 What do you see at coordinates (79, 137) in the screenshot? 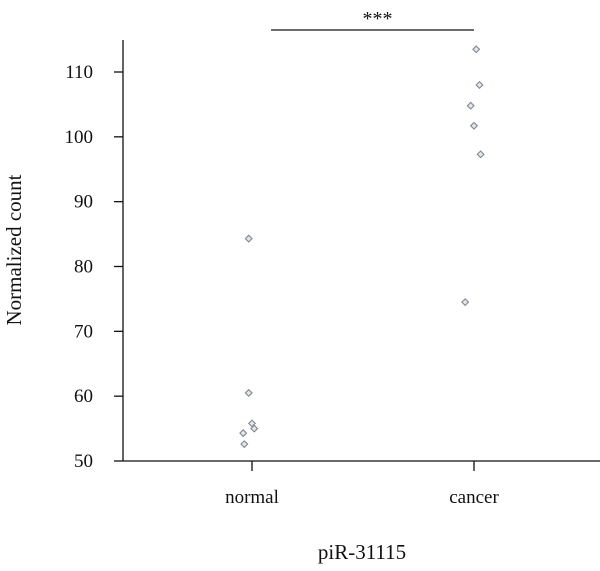
I see `y-tick-label: 100` at bounding box center [79, 137].